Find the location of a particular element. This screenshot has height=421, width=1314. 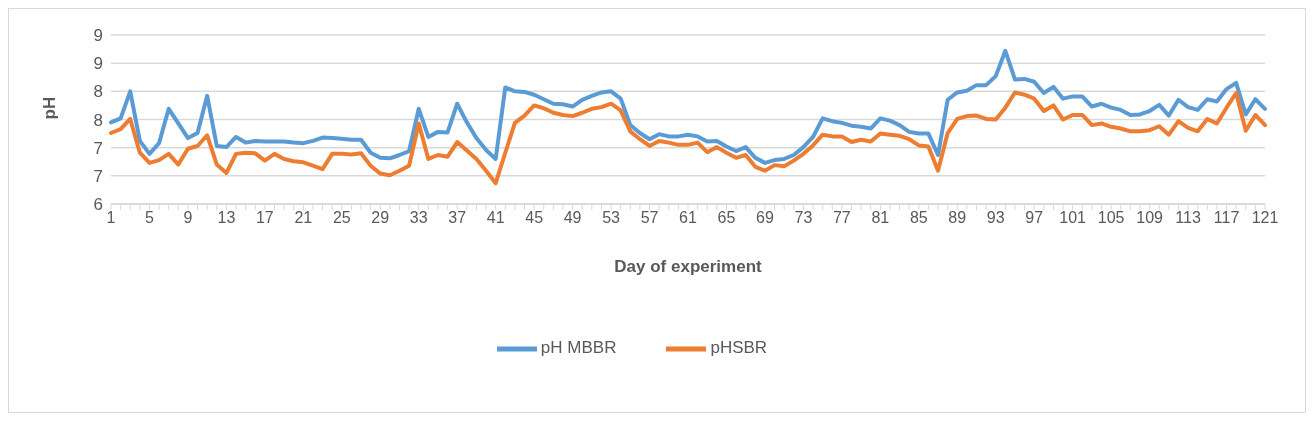

x-tick-label: 21 is located at coordinates (303, 218).